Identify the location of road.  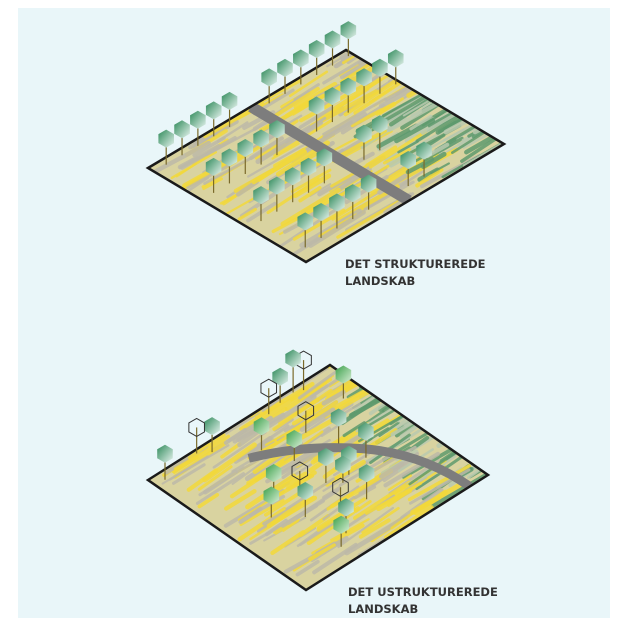
(360, 467).